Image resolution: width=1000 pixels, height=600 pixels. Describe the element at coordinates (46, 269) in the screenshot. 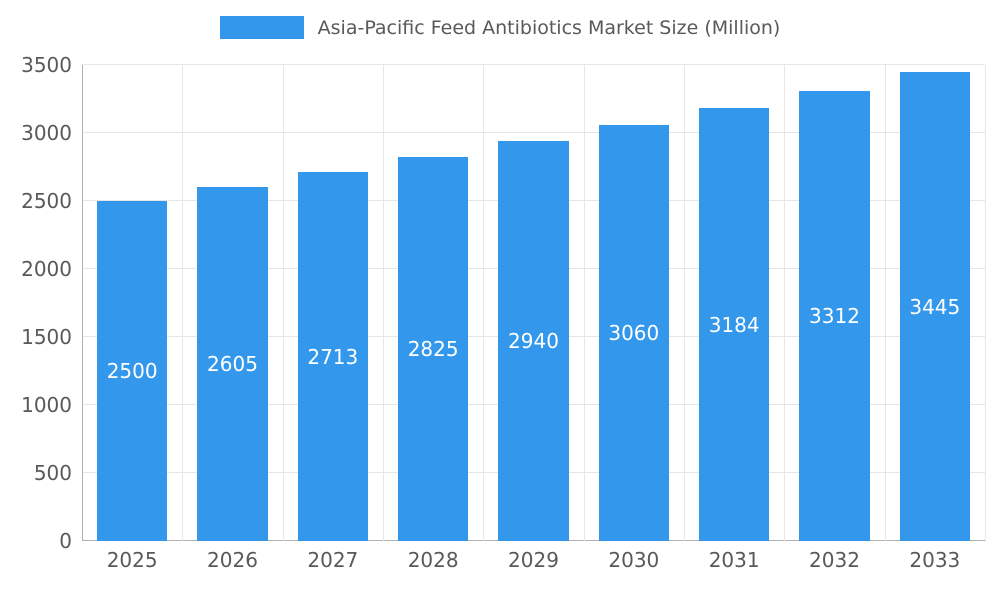

I see `y-tick-label: 2000` at that location.